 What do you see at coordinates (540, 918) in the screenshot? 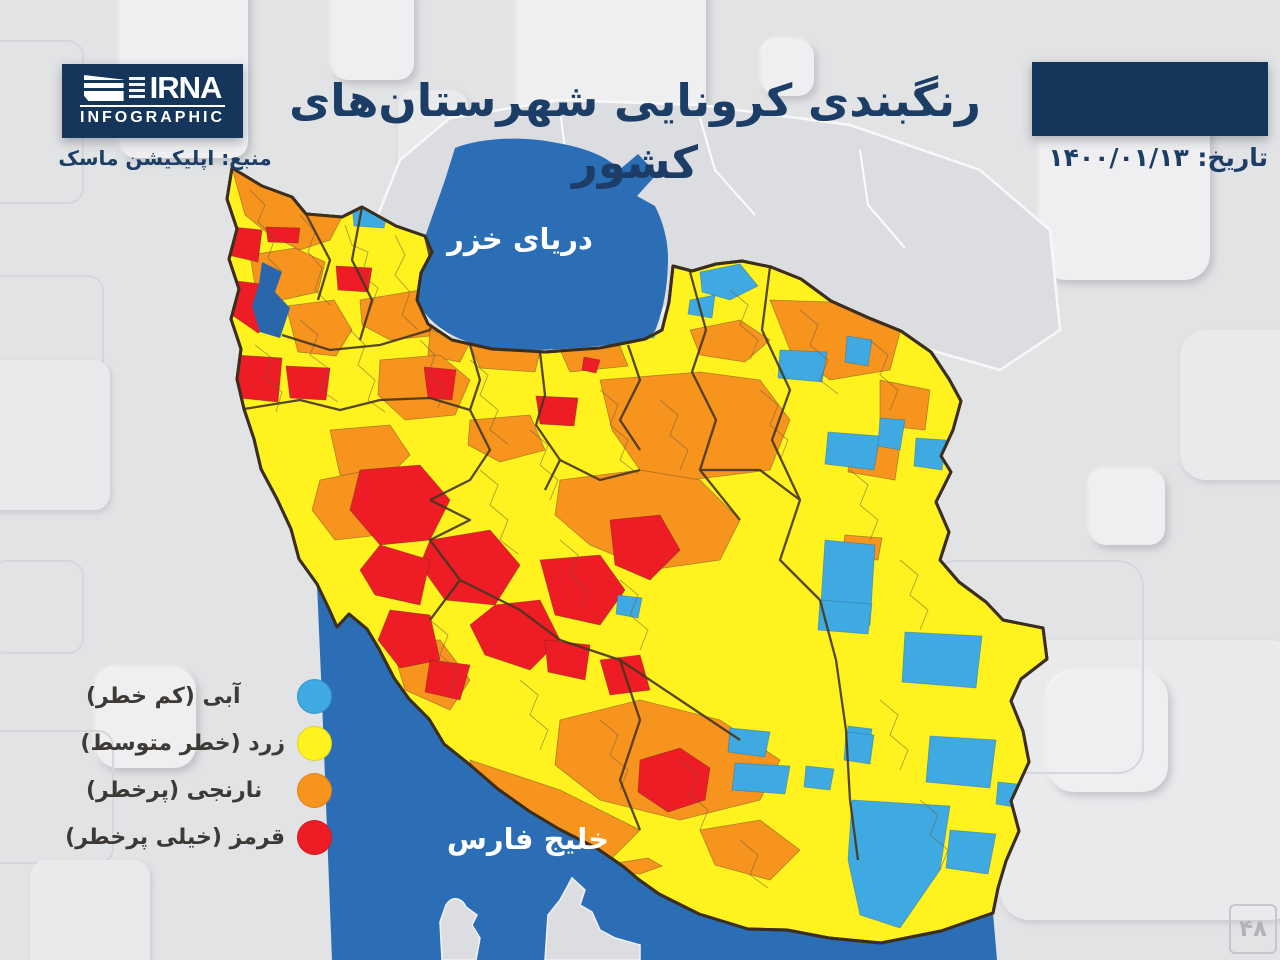
I see `gulf-peninsulas` at bounding box center [540, 918].